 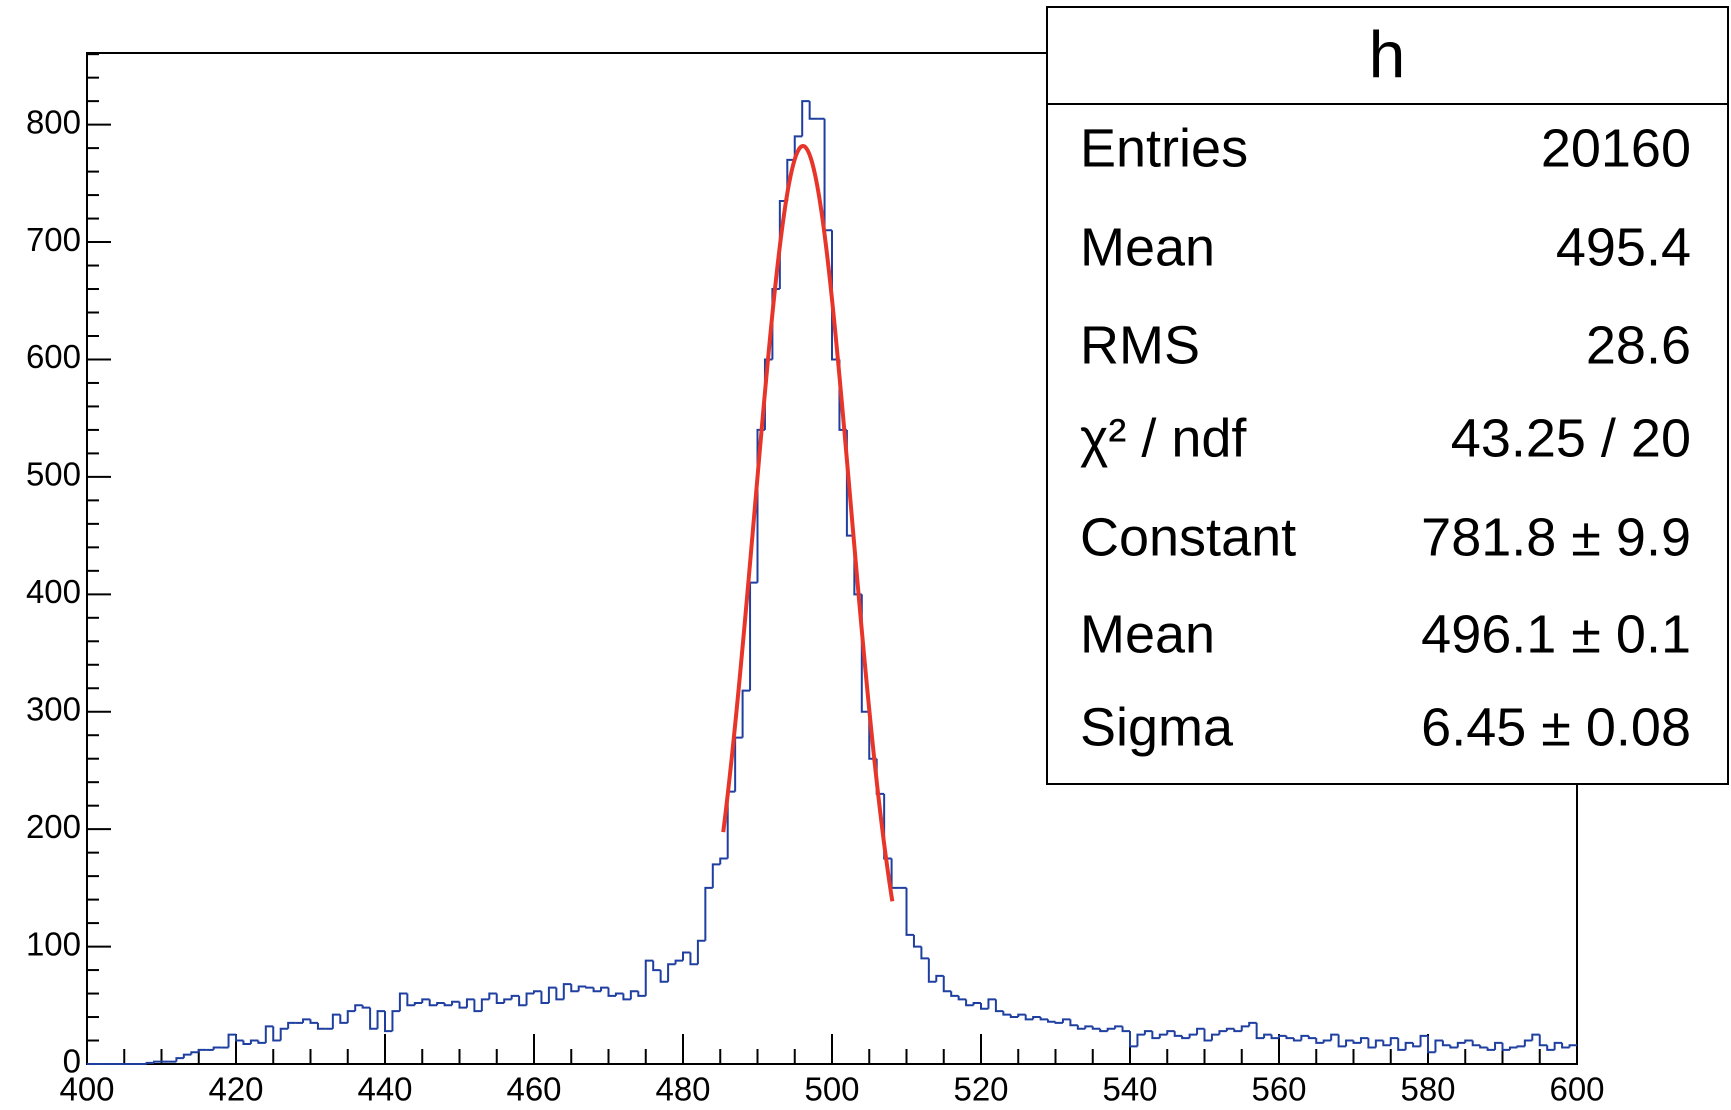 I want to click on x-tick-label: 420, so click(x=235, y=1089).